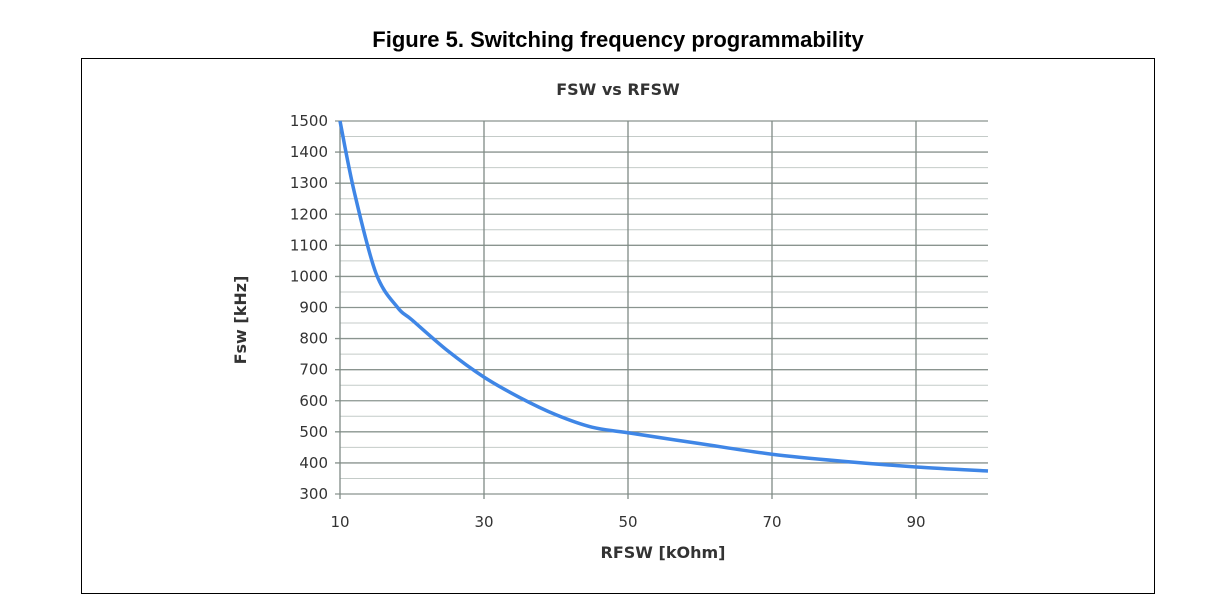 Image resolution: width=1214 pixels, height=608 pixels. What do you see at coordinates (313, 308) in the screenshot?
I see `y-tick-label: 900` at bounding box center [313, 308].